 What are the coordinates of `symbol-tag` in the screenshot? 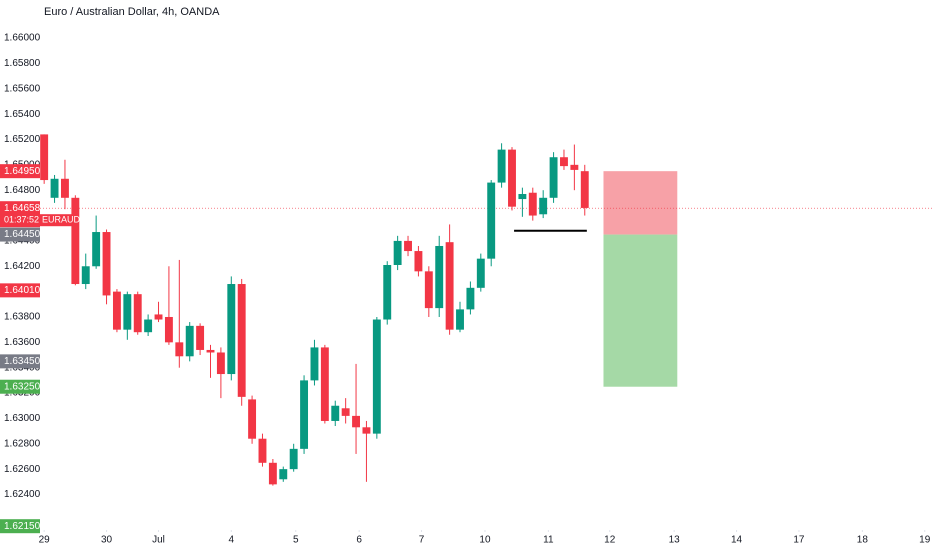 It's located at (56, 220).